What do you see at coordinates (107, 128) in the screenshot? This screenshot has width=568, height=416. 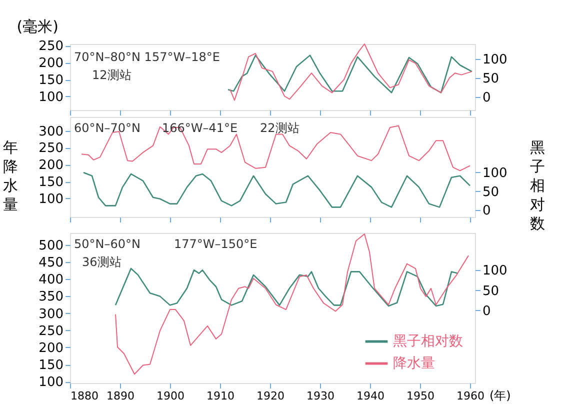 I see `annotation: 60°N–70°N` at bounding box center [107, 128].